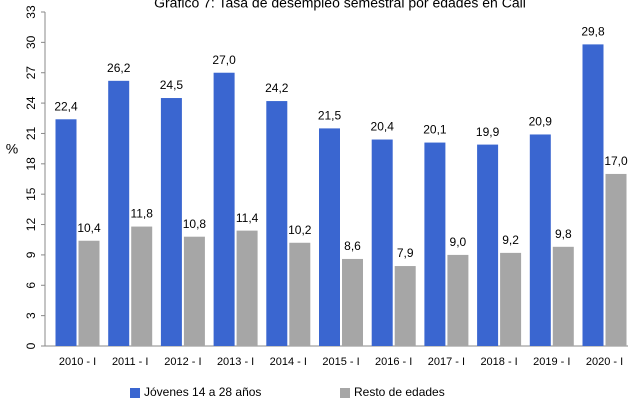  I want to click on value-label: 7,9, so click(405, 253).